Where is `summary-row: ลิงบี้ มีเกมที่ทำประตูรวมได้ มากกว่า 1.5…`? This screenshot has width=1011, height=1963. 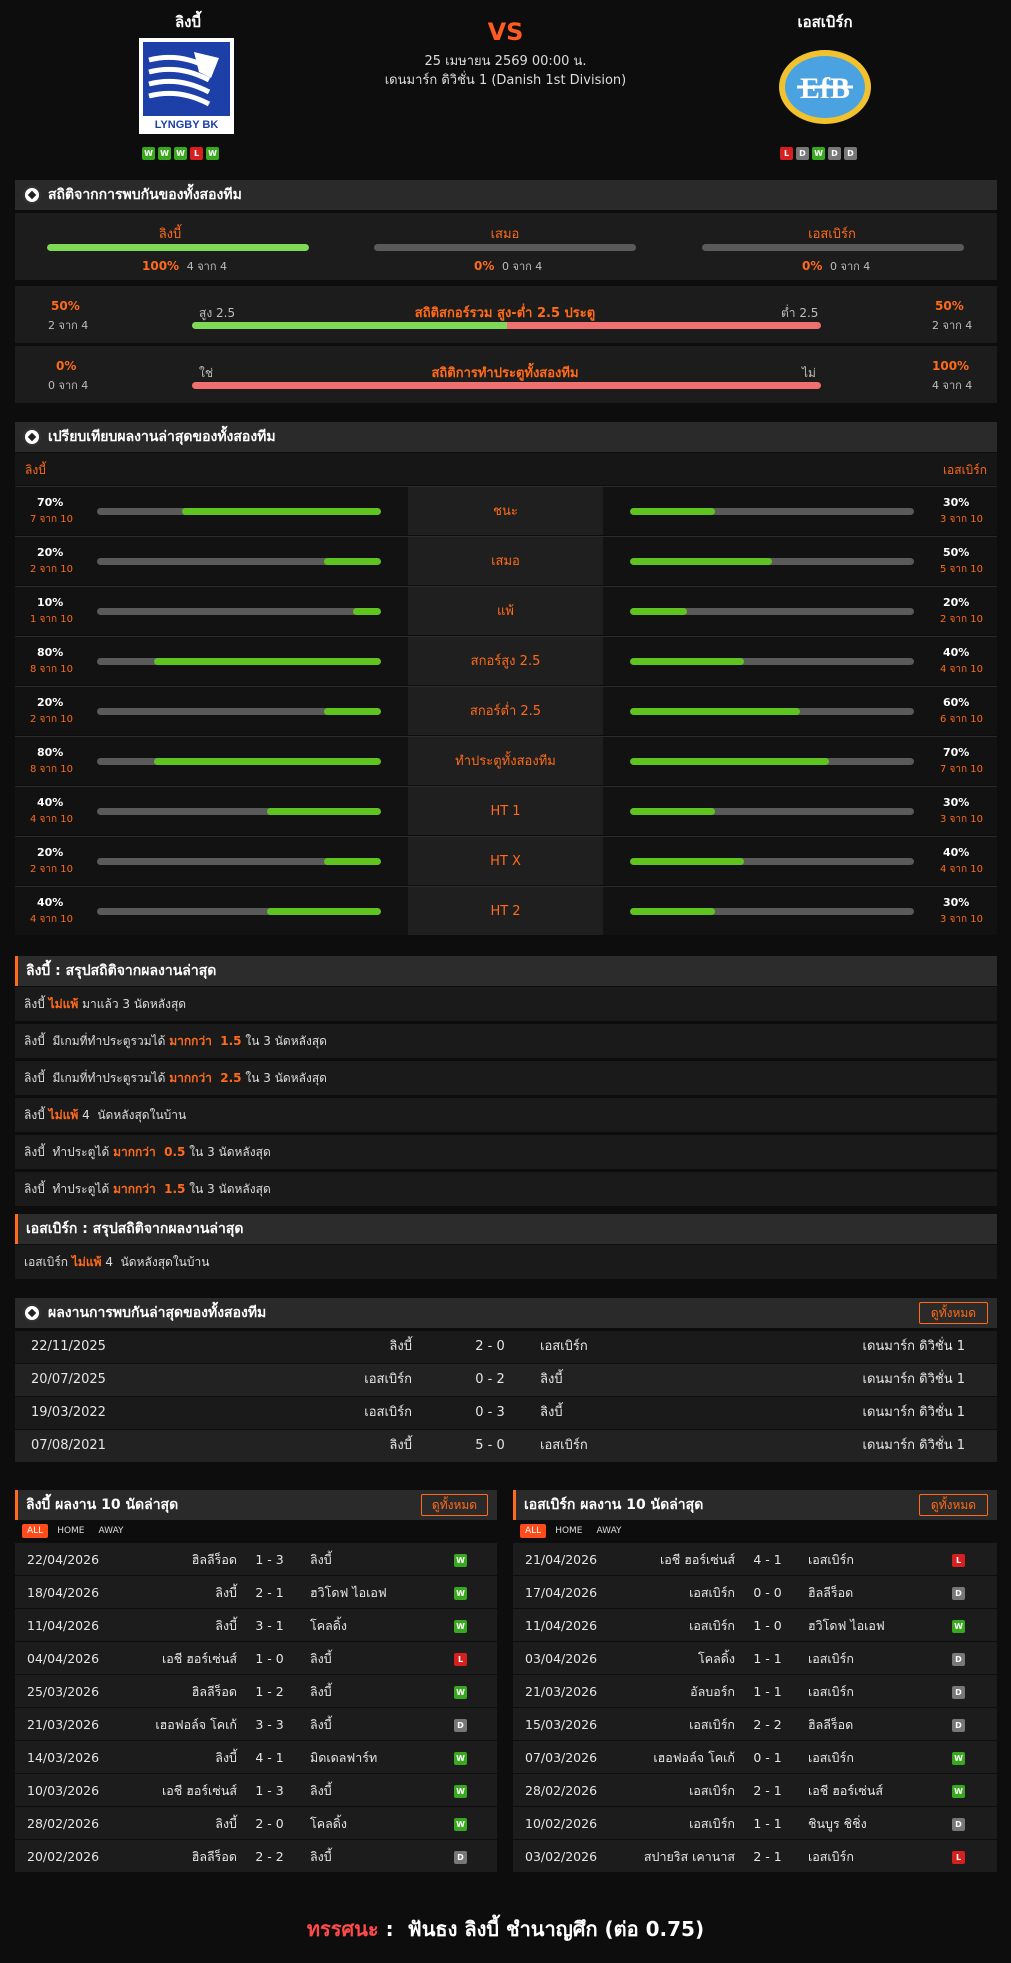 summary-row: ลิงบี้ มีเกมที่ทำประตูรวมได้ มากกว่า 1.5… is located at coordinates (506, 1041).